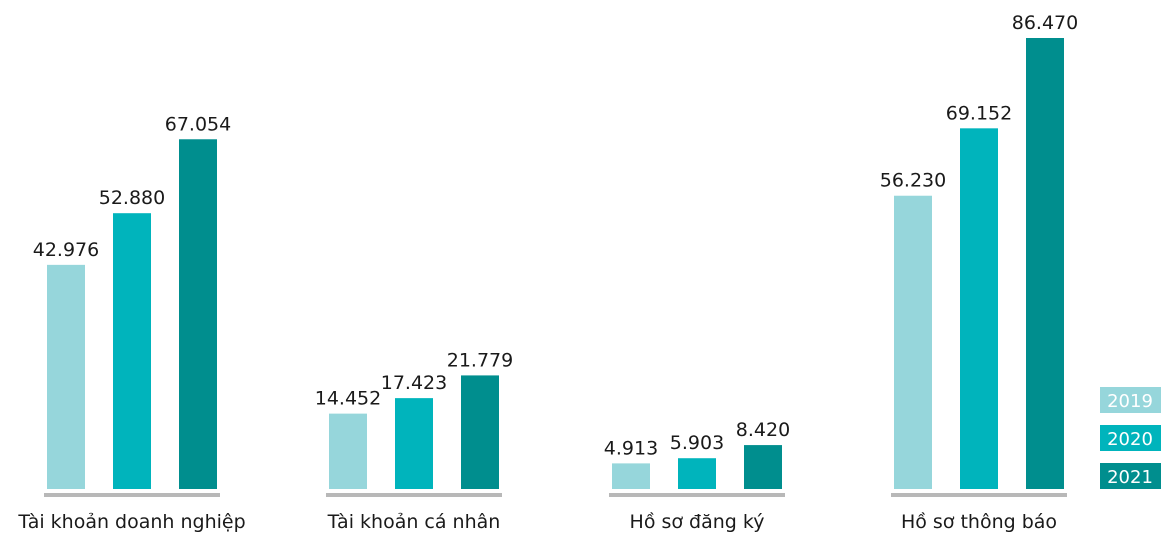 Image resolution: width=1161 pixels, height=533 pixels. Describe the element at coordinates (198, 124) in the screenshot. I see `value-label: 67.054` at that location.